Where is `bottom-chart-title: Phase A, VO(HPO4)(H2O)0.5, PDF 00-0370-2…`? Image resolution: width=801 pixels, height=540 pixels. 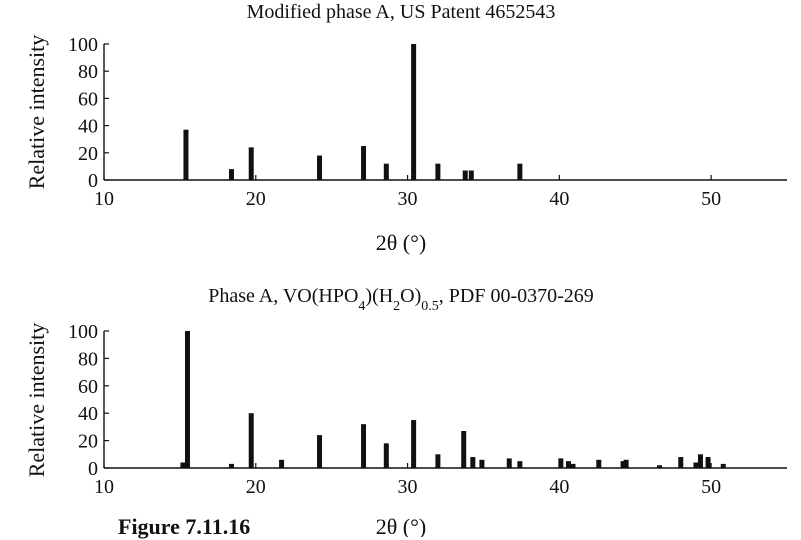
bottom-chart-title: Phase A, VO(HPO4)(H2O)0.5, PDF 00-0370-2… is located at coordinates (401, 299).